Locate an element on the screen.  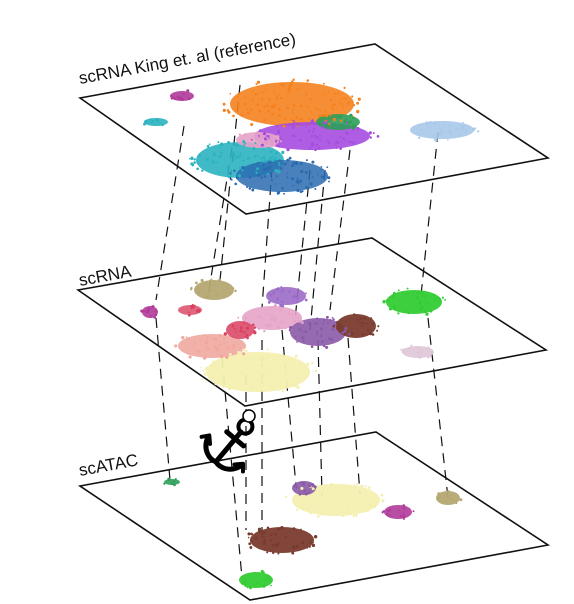
cluster-blue is located at coordinates (282, 176).